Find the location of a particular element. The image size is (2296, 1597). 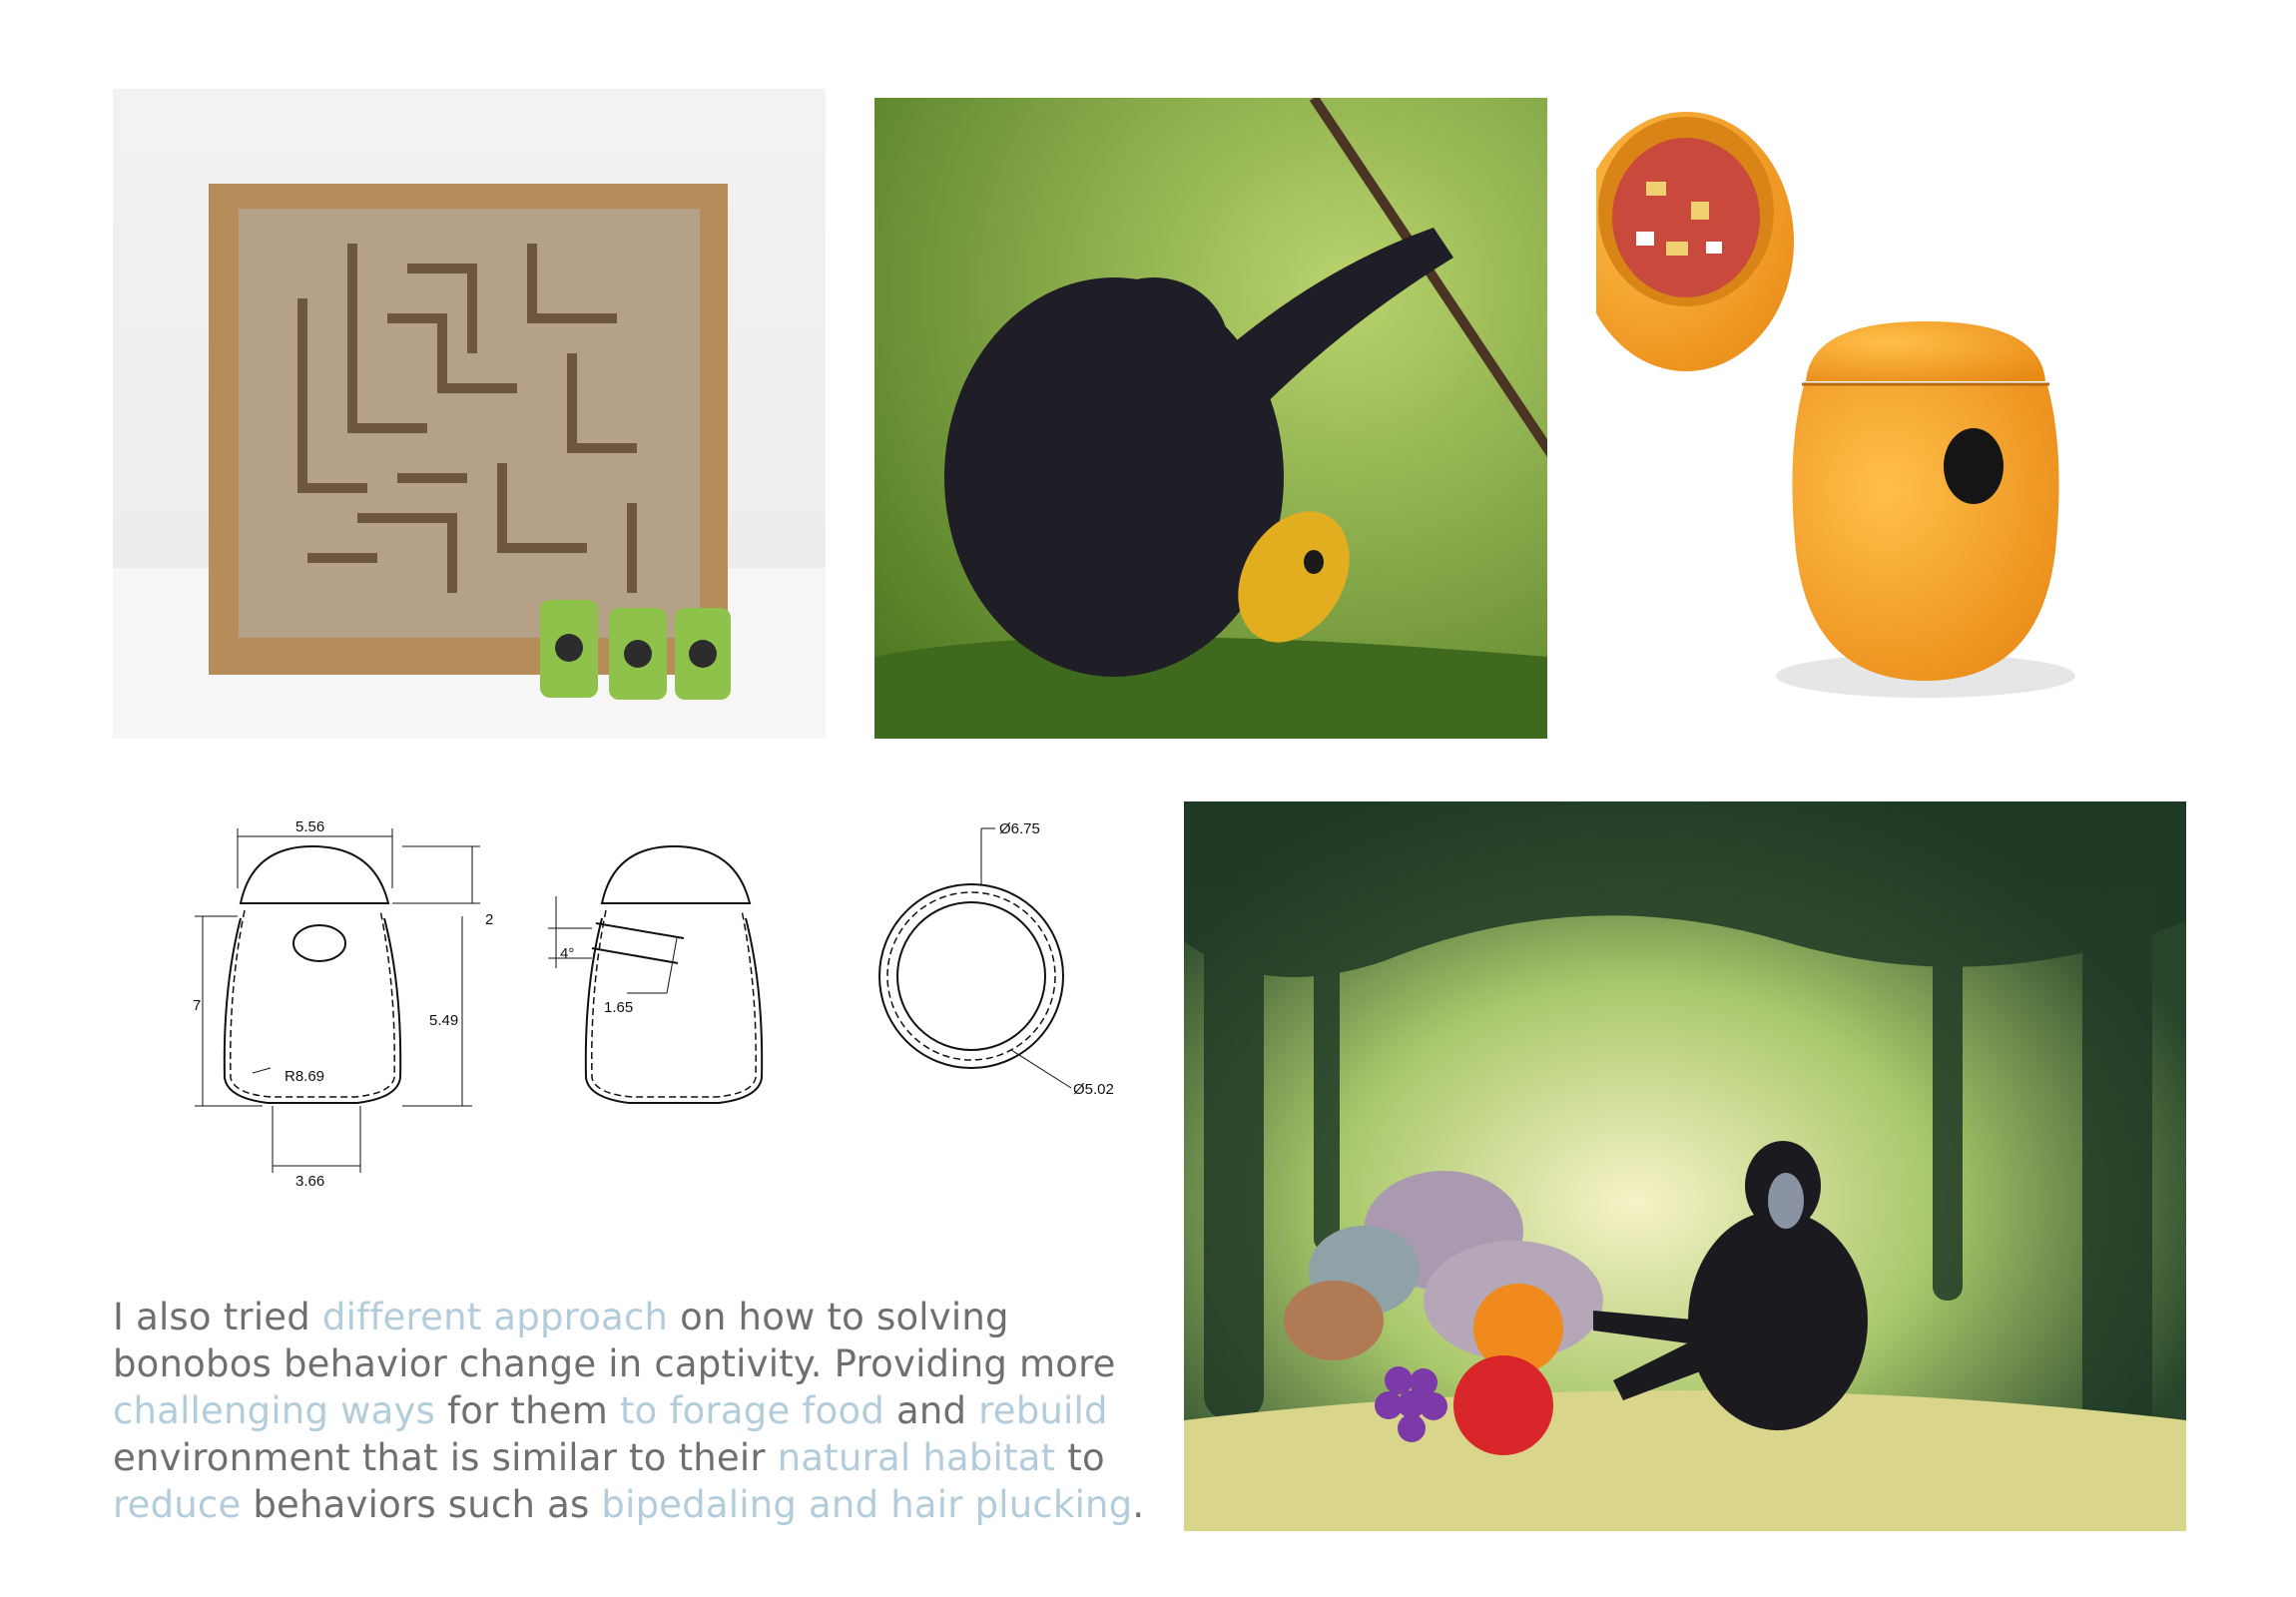

highlight-forage-food: to forage food is located at coordinates (752, 1410).